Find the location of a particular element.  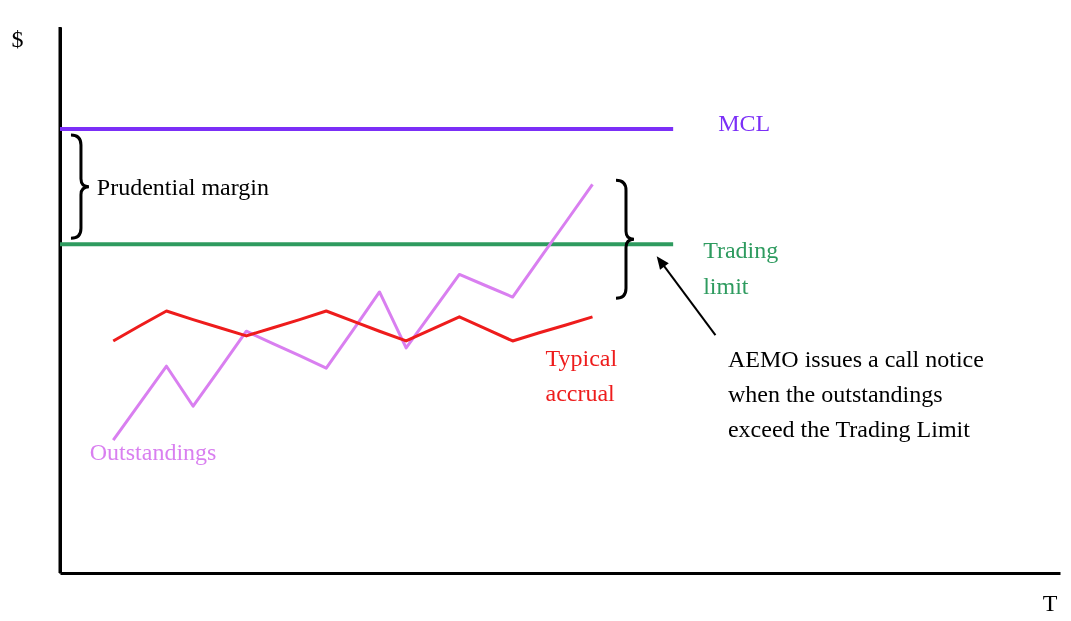

series-label: Typical accrual is located at coordinates (581, 376).